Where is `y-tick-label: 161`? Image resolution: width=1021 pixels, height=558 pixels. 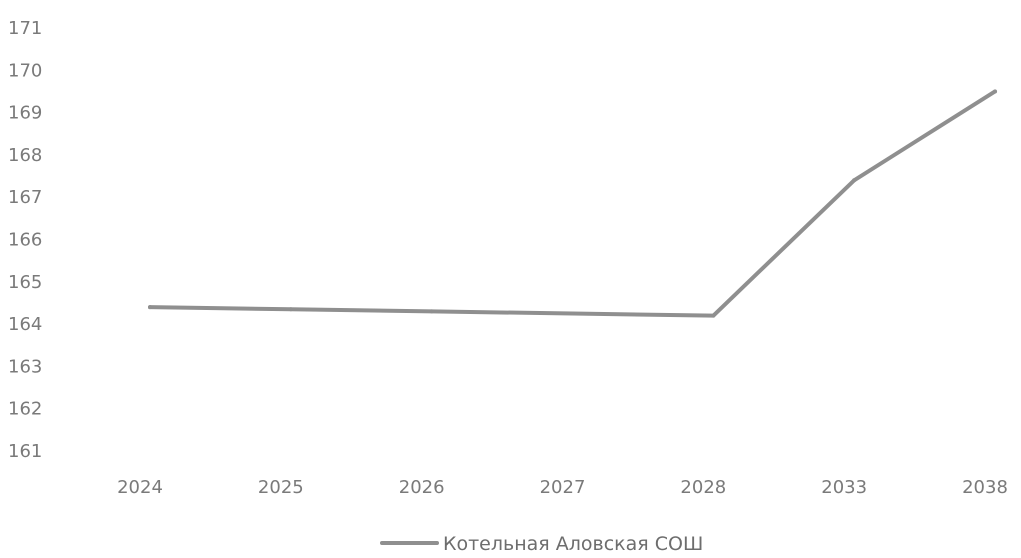
y-tick-label: 161 is located at coordinates (25, 451).